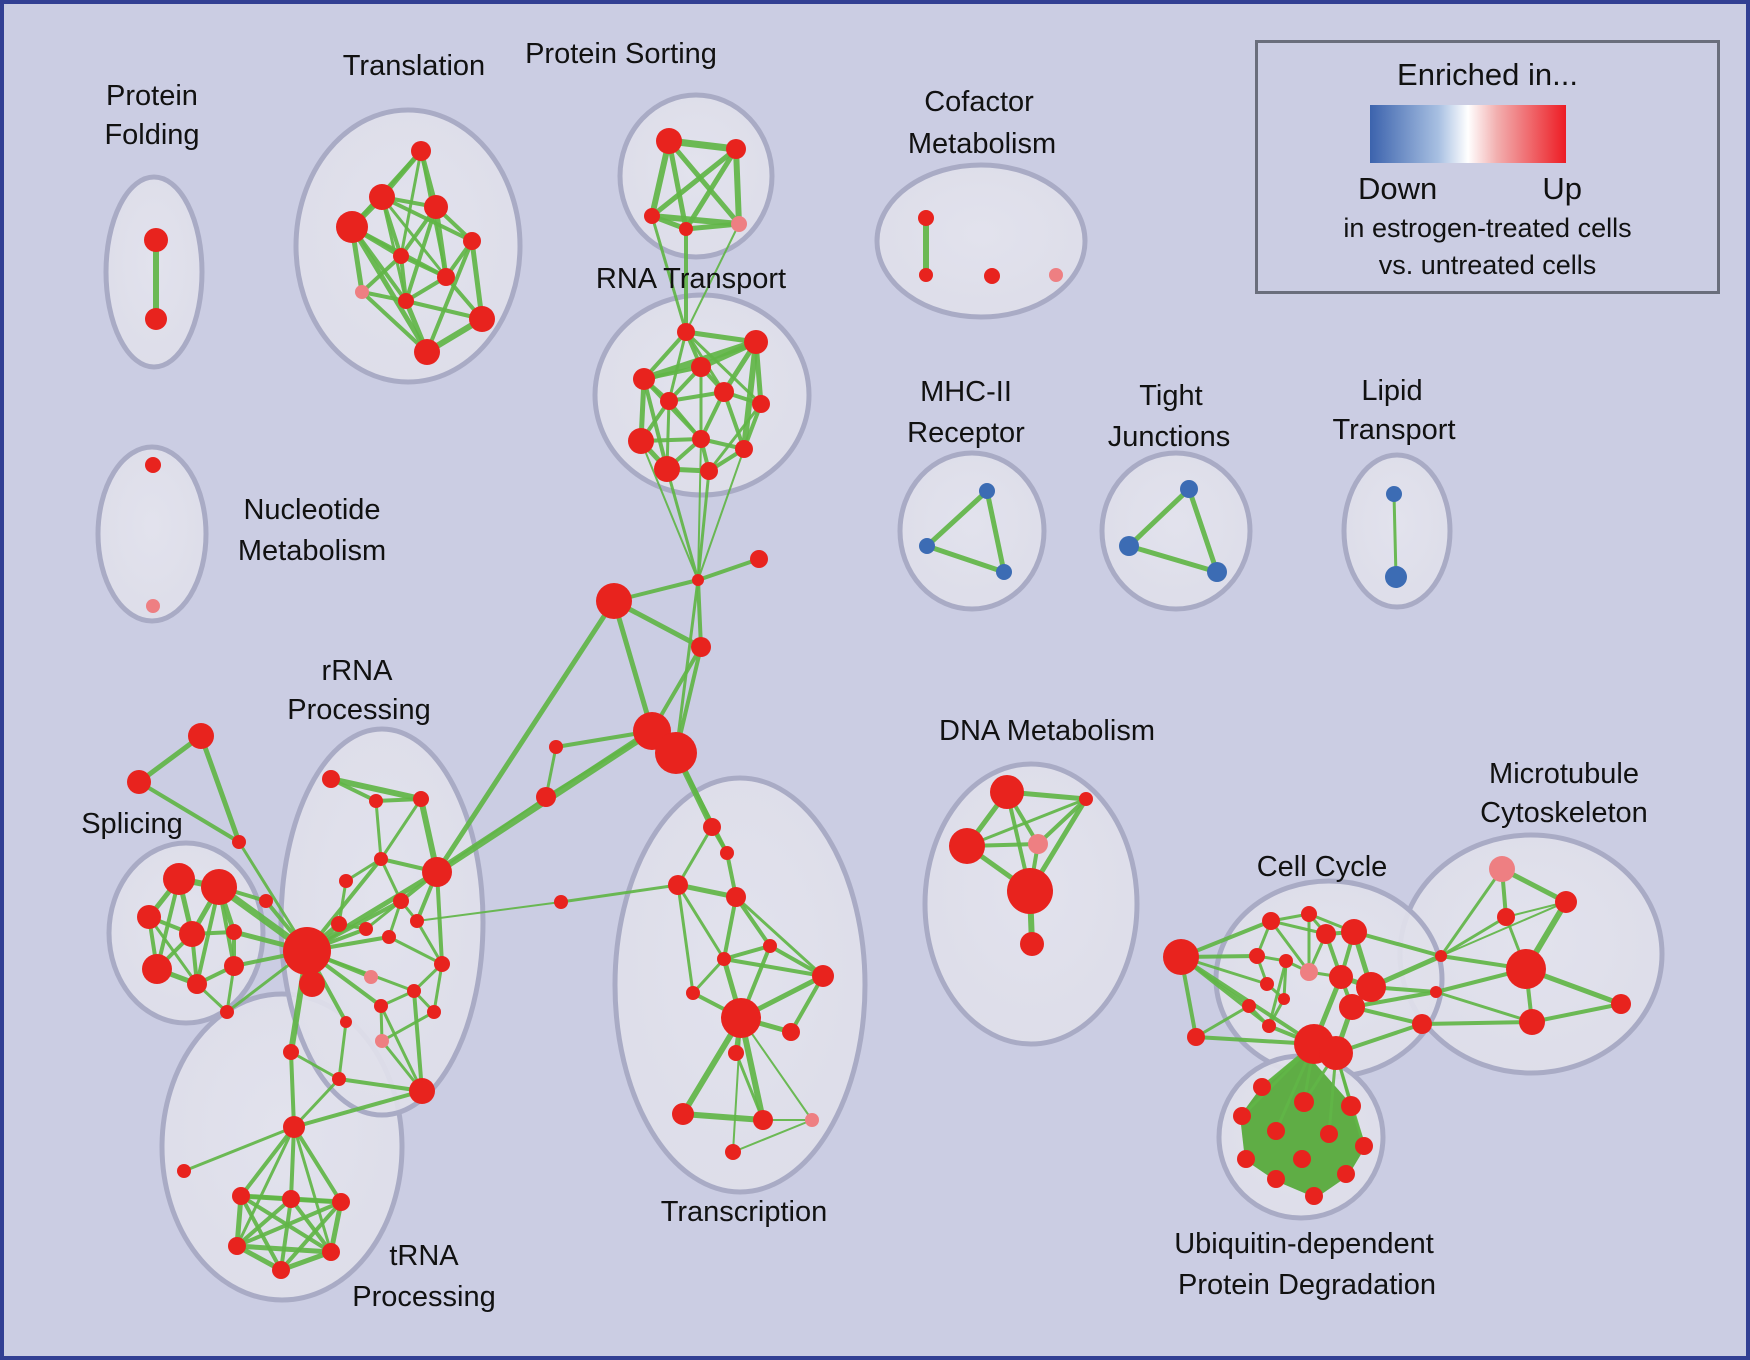 This screenshot has width=1750, height=1360. Describe the element at coordinates (967, 846) in the screenshot. I see `node-d3` at that location.